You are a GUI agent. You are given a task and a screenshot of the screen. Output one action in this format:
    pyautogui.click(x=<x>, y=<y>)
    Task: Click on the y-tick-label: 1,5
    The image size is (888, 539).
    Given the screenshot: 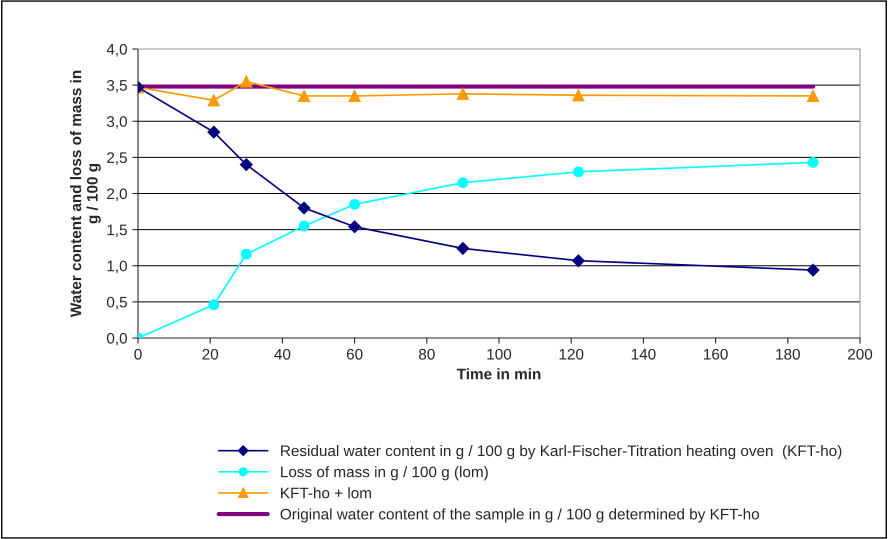 What is the action you would take?
    pyautogui.click(x=117, y=231)
    